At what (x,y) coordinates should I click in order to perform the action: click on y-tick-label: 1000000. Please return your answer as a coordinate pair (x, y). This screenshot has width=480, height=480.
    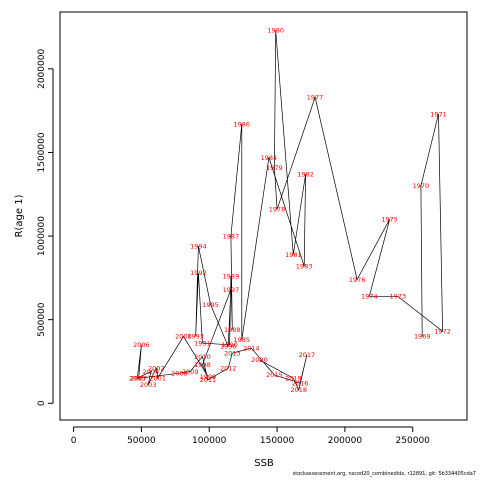
    Looking at the image, I should click on (42, 236).